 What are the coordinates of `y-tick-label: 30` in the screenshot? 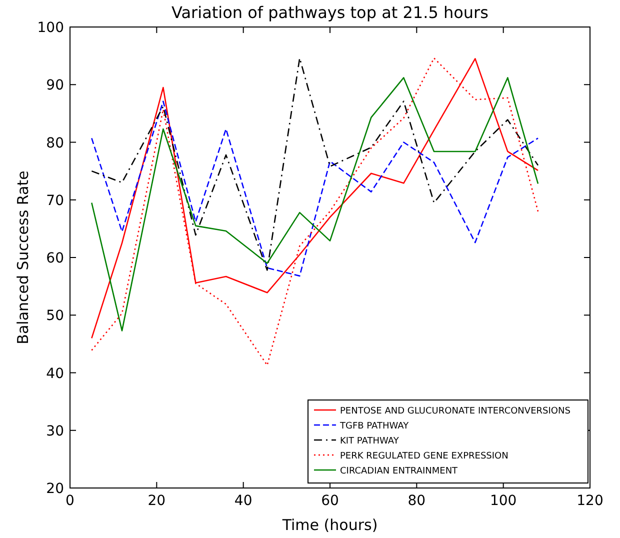 It's located at (55, 431).